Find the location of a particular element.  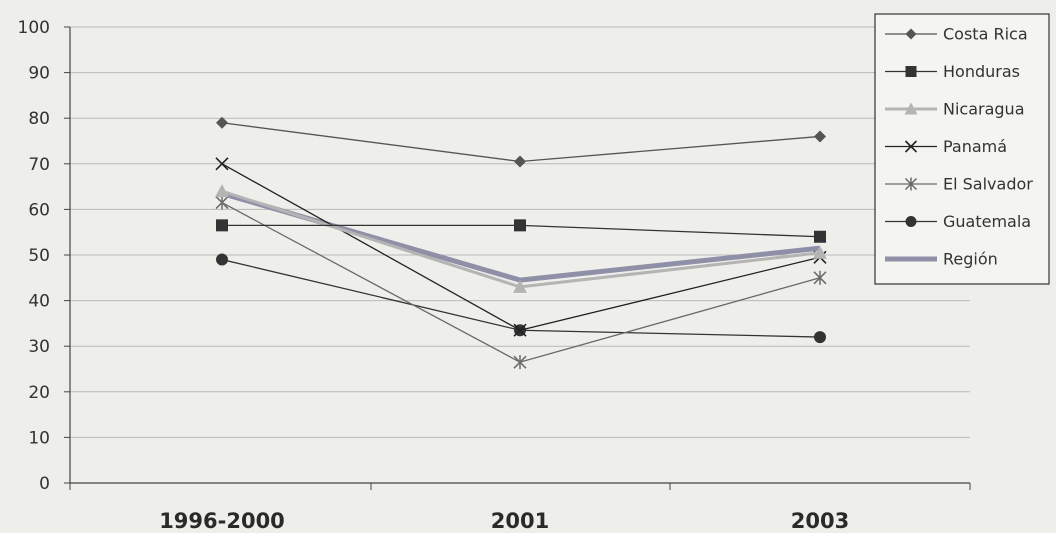

legend-item: Nicaragua is located at coordinates (955, 109).